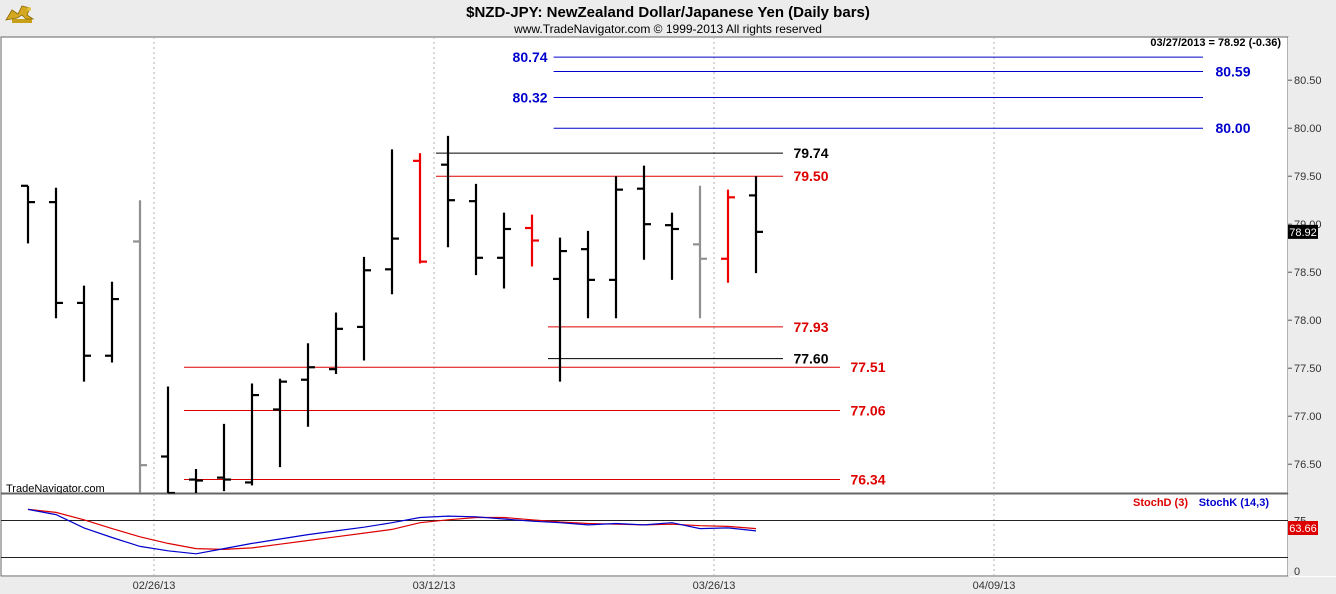  I want to click on stoch-badge: 63.66, so click(1303, 528).